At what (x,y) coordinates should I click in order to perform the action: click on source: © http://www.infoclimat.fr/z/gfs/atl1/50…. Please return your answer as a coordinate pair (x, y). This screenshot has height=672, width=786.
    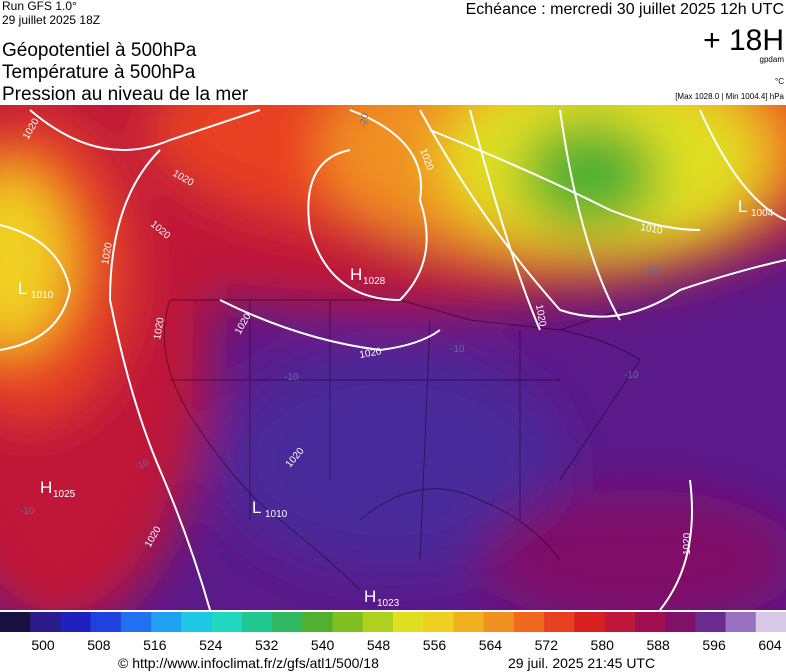
    Looking at the image, I should click on (248, 663).